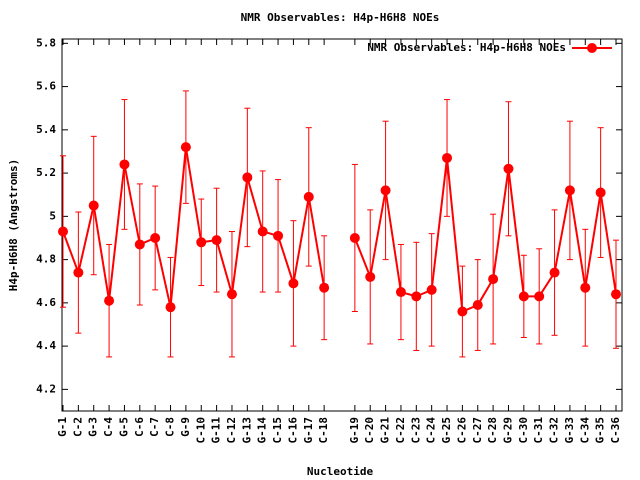 Image resolution: width=640 pixels, height=480 pixels. What do you see at coordinates (446, 430) in the screenshot?
I see `x-tick-label: G-25` at bounding box center [446, 430].